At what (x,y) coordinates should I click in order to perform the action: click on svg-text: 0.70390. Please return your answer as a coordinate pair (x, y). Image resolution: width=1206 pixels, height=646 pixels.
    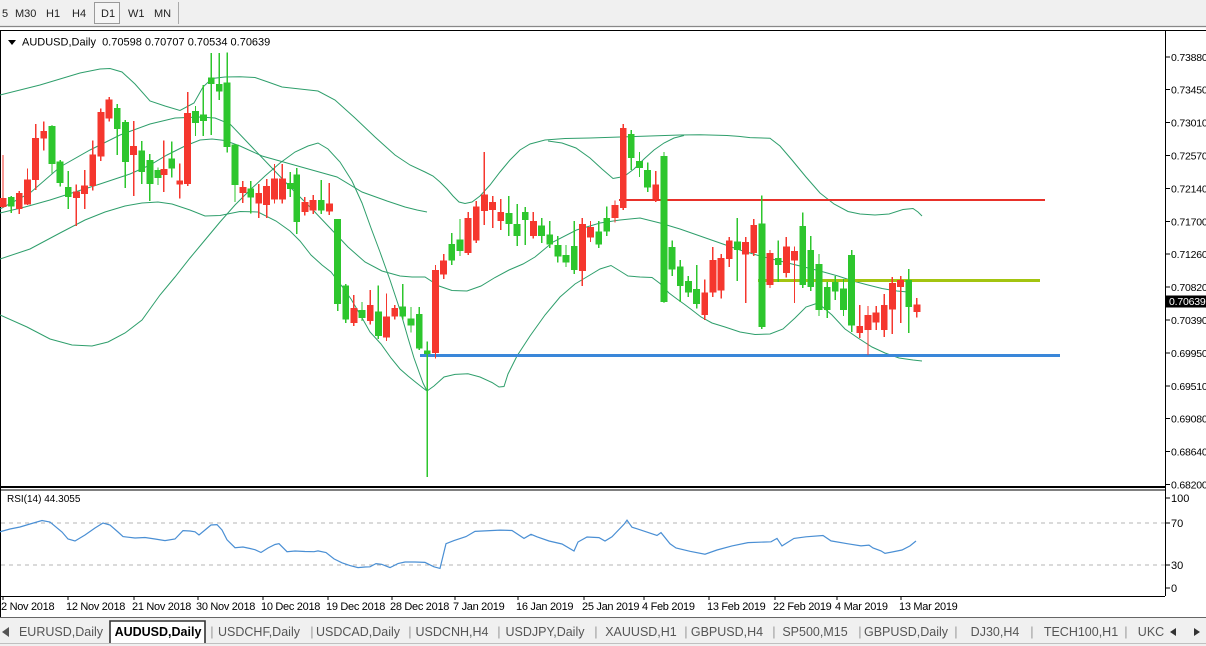
    Looking at the image, I should click on (1188, 321).